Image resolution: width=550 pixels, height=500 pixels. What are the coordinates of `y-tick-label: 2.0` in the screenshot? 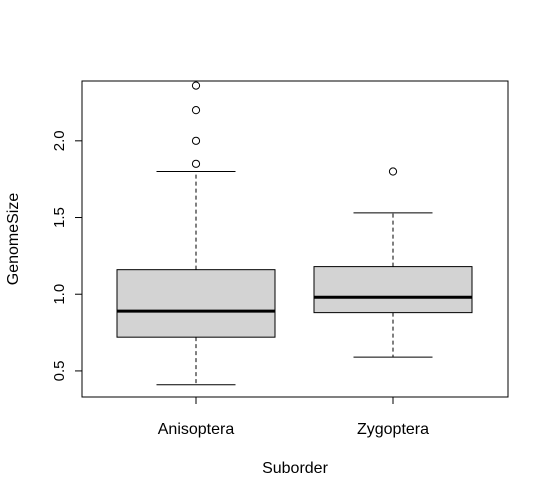 It's located at (59, 140).